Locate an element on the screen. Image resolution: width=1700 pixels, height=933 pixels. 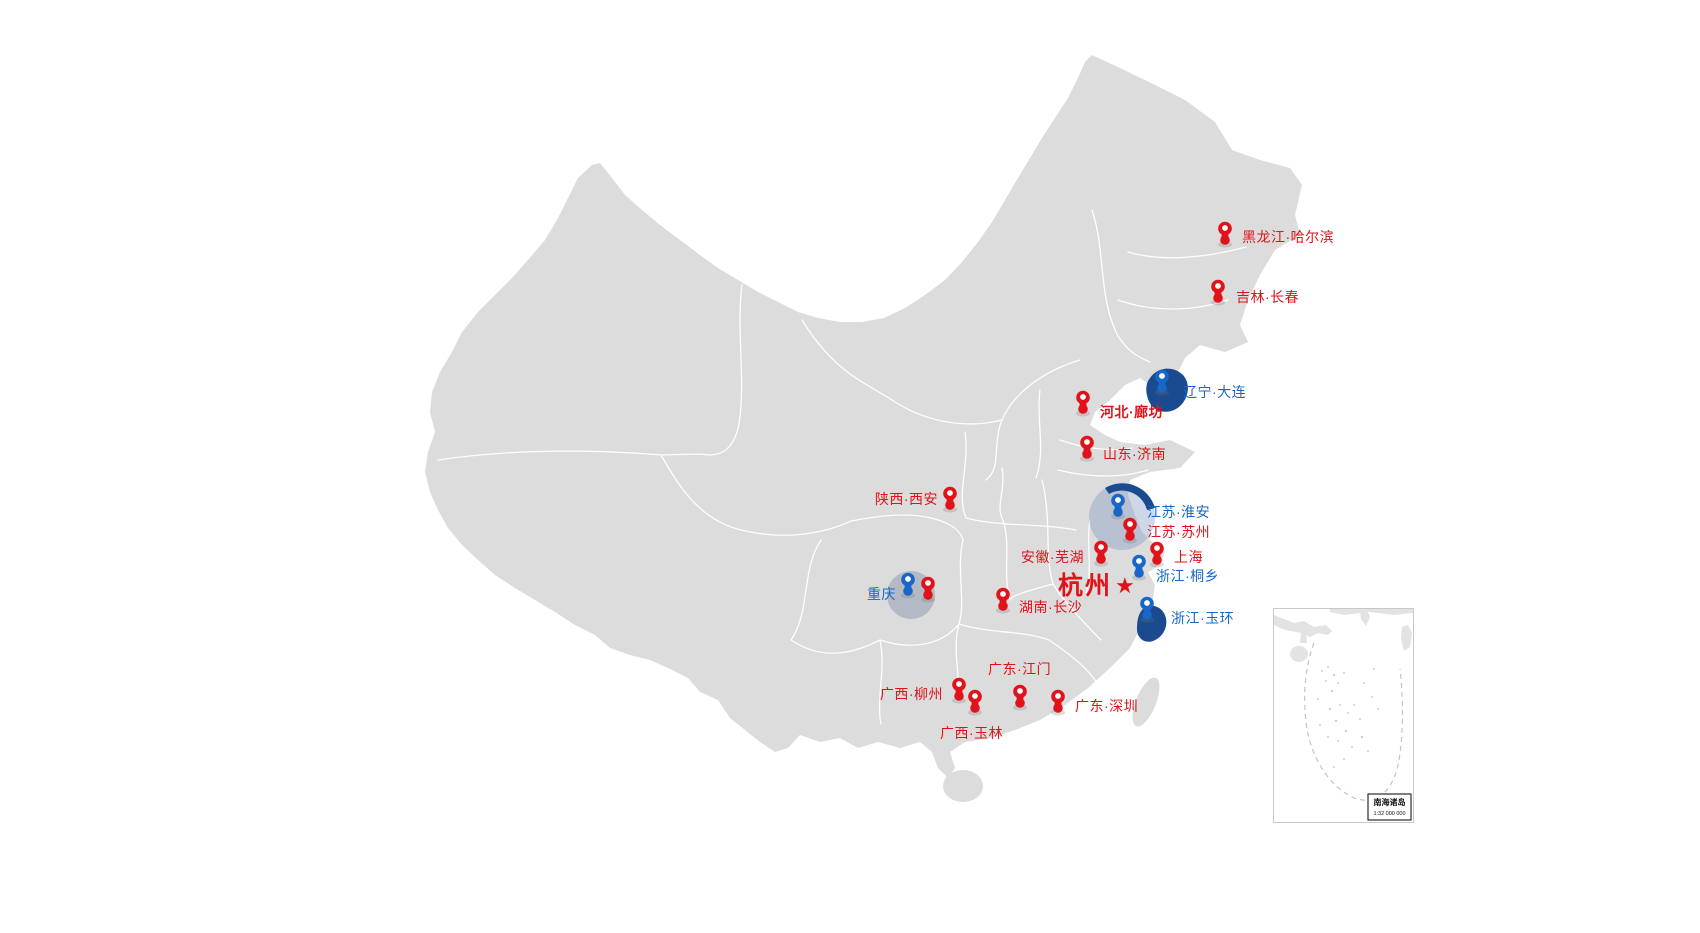
city-marker-shaanxi-xian is located at coordinates (950, 499).